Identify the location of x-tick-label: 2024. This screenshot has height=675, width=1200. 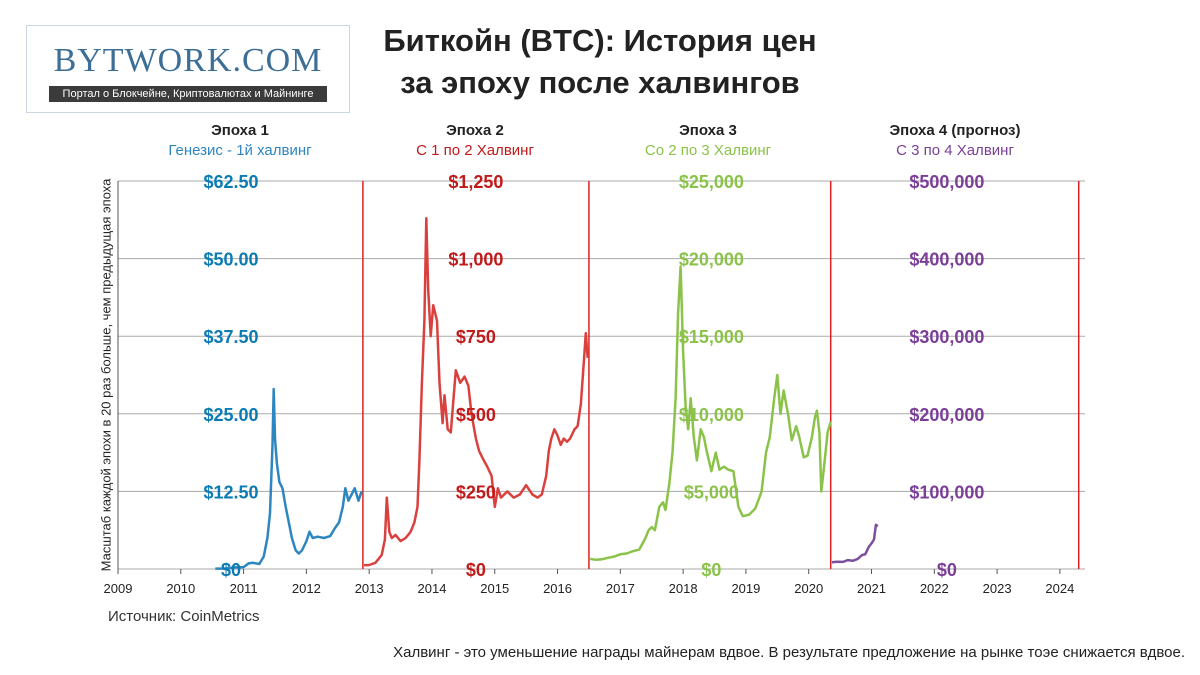
(1059, 588).